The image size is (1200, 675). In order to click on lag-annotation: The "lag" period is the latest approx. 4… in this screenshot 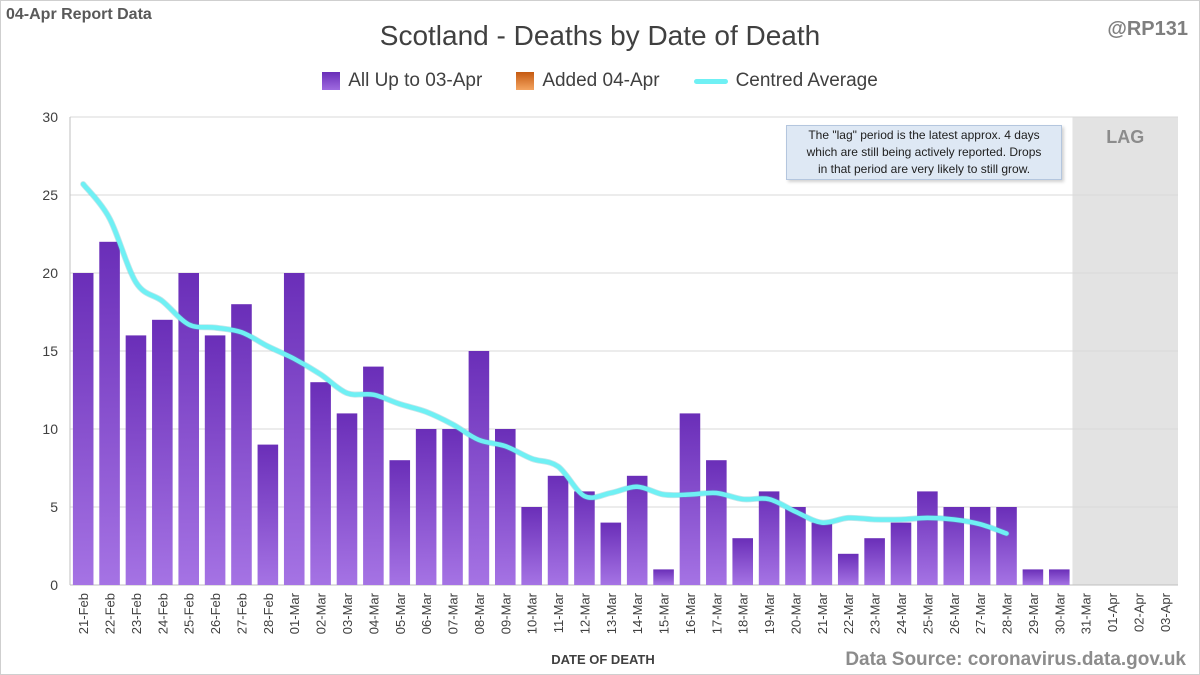, I will do `click(924, 152)`.